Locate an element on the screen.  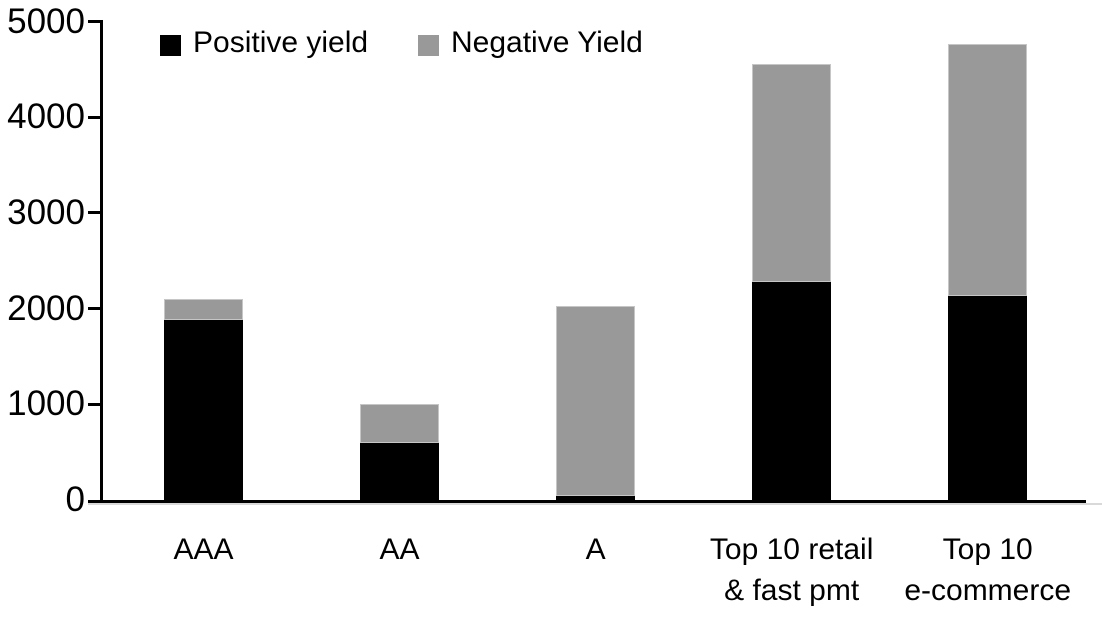
x-category-label: A is located at coordinates (595, 549).